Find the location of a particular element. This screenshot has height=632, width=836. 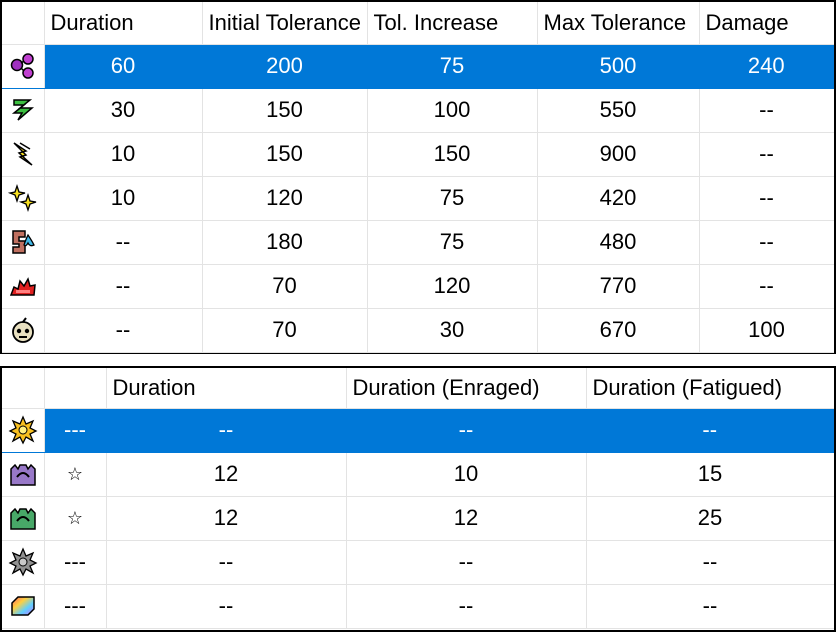

duration-enraged-cell: 12 is located at coordinates (466, 518).